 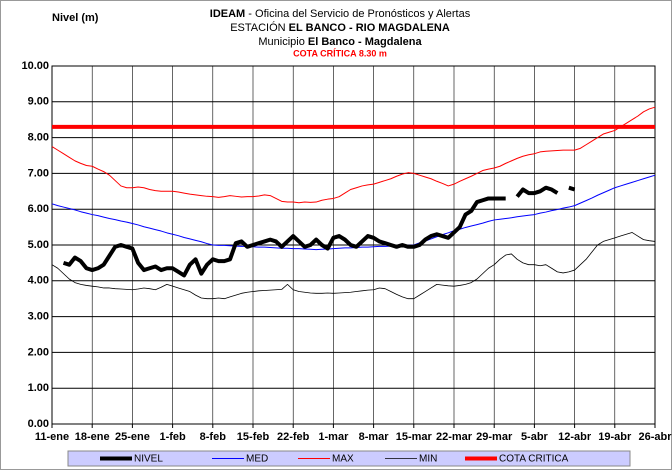 I want to click on x-tick-label: 19-abr, so click(x=615, y=437).